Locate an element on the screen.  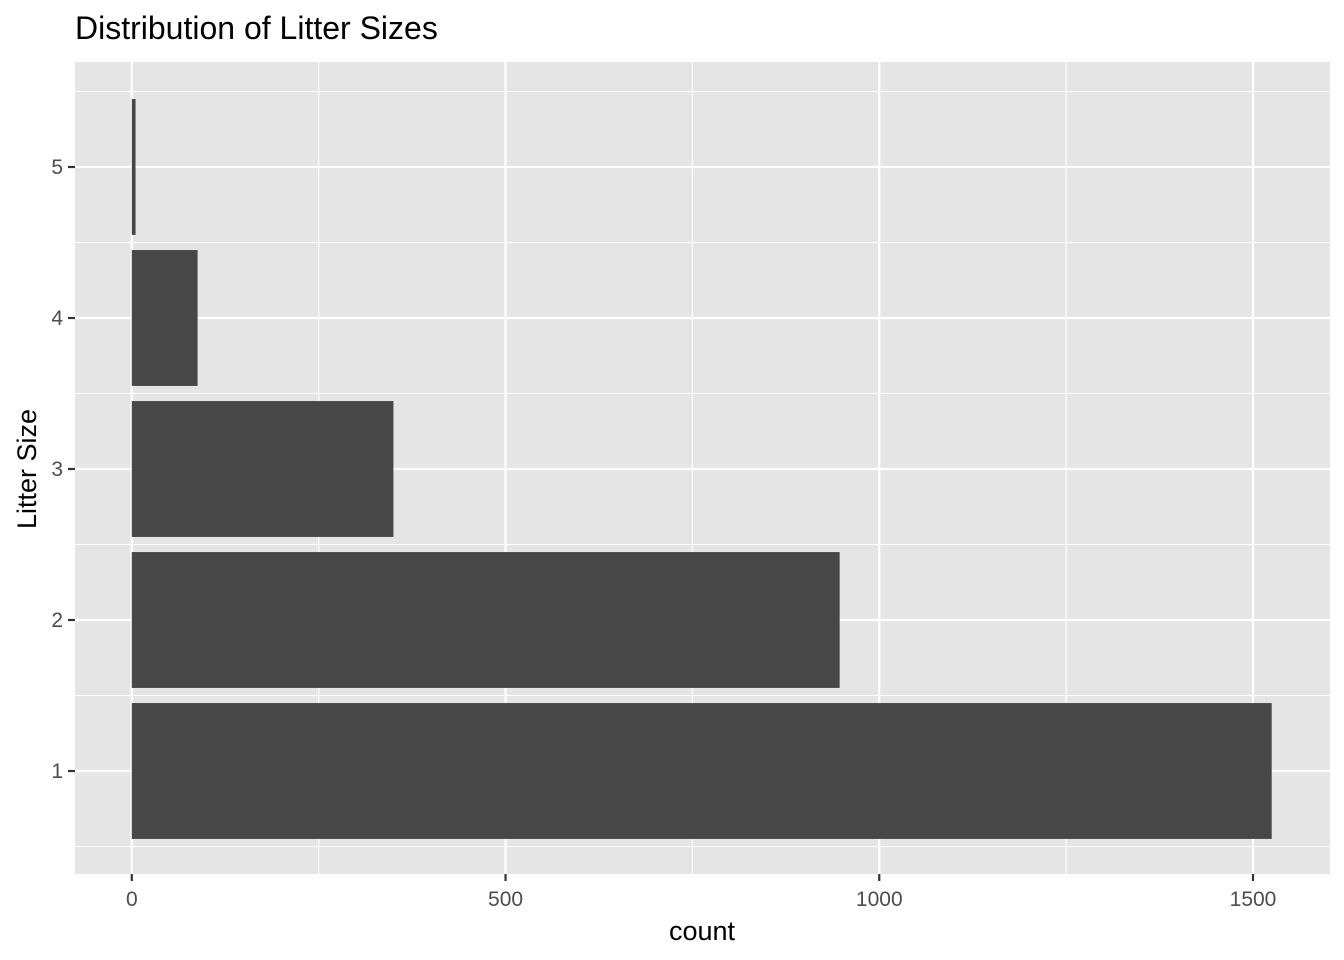
y-tick-label: 5 is located at coordinates (57, 167).